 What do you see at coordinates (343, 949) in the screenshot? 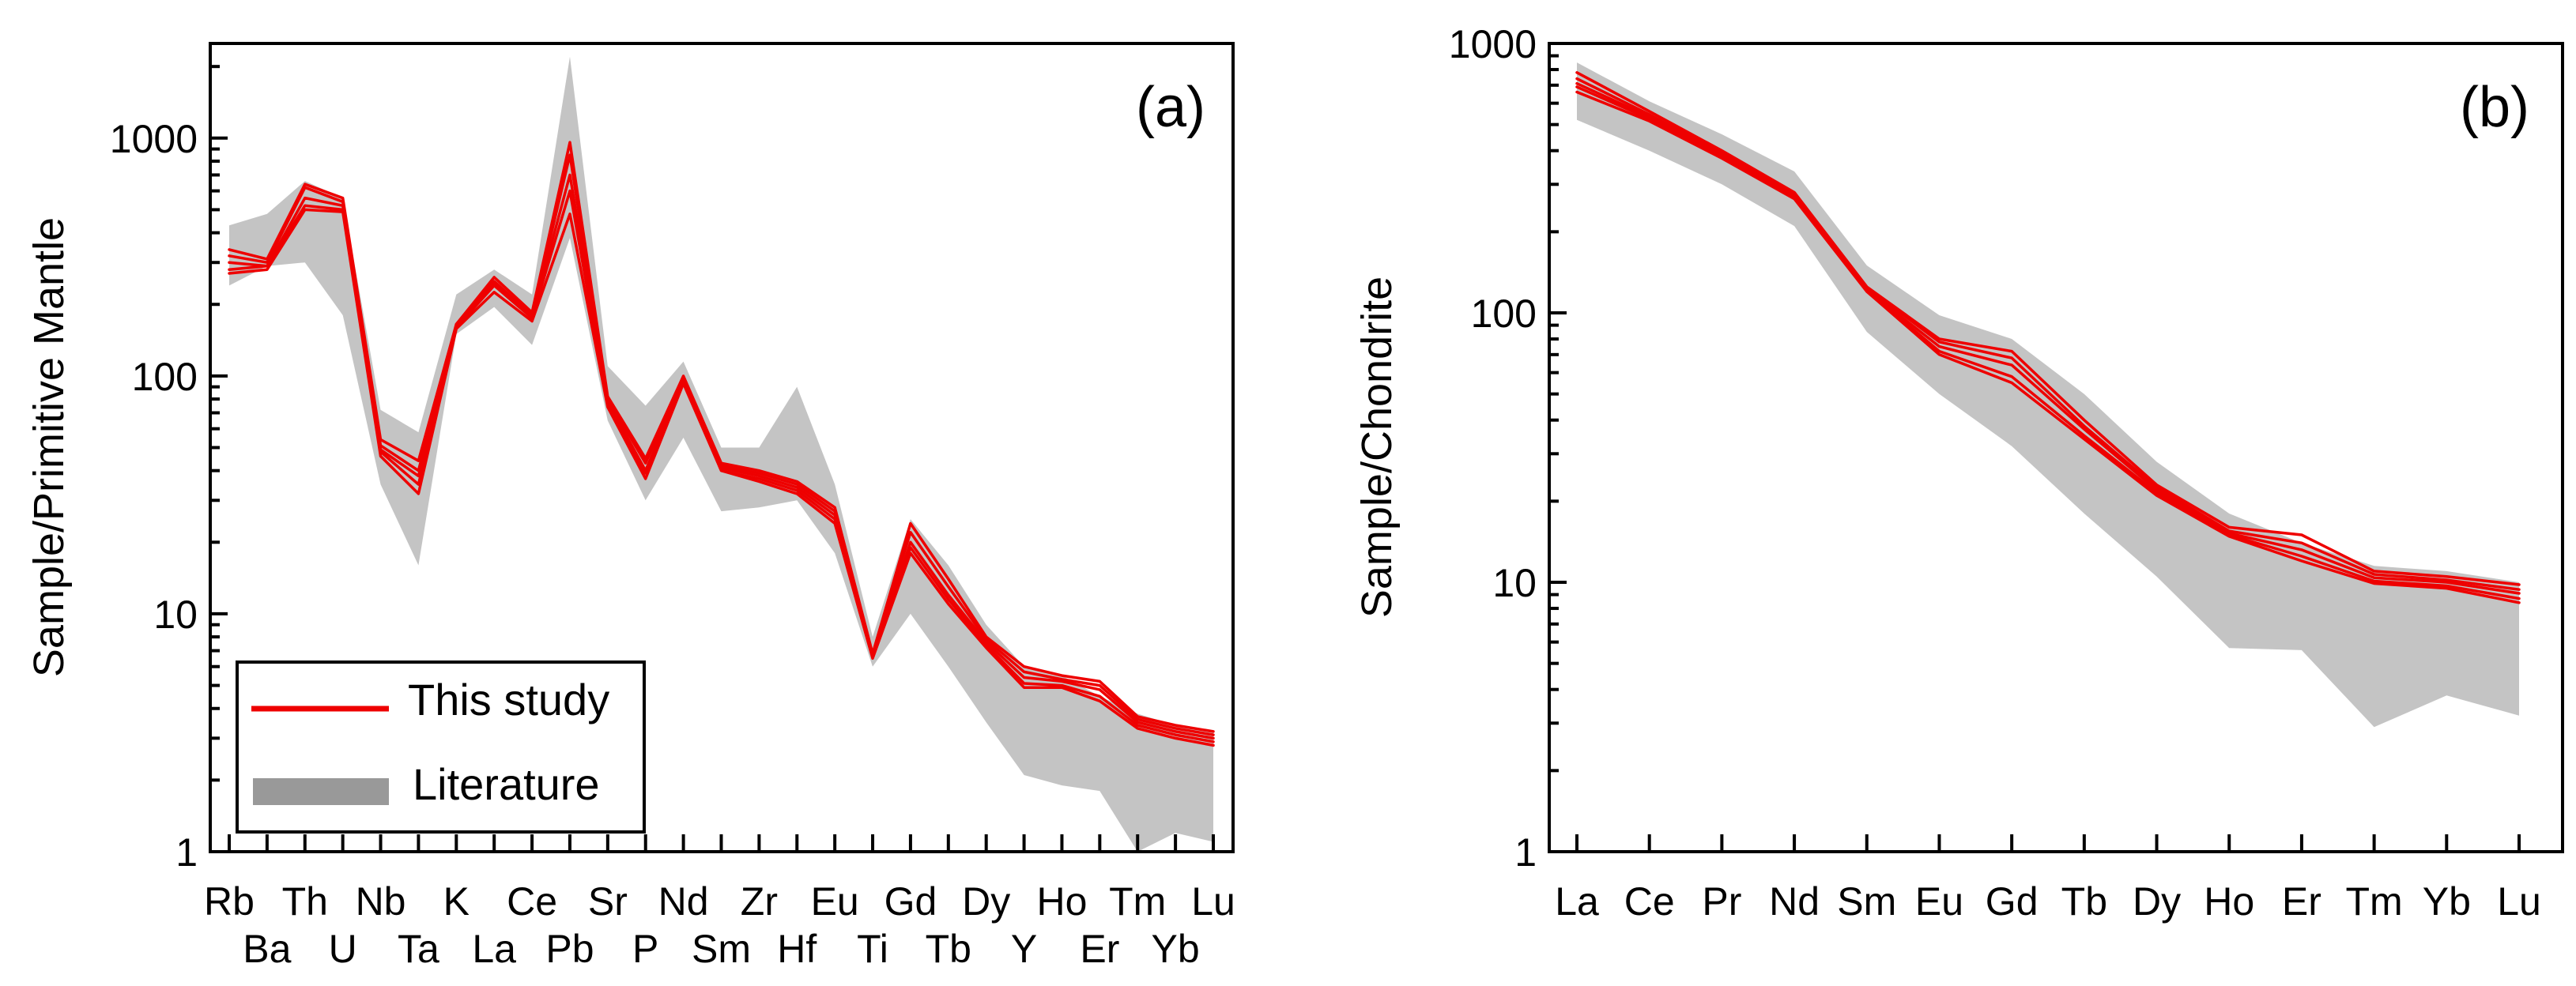
I see `x-tick-label-u: U` at bounding box center [343, 949].